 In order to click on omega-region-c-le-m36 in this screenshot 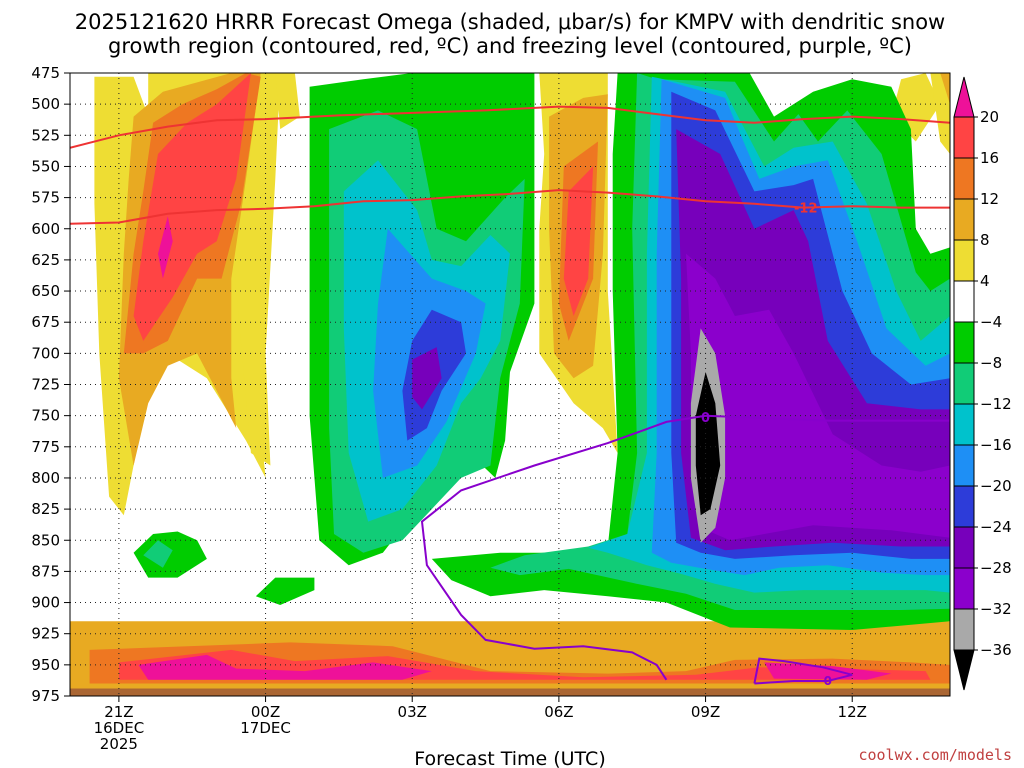, I will do `click(708, 444)`.